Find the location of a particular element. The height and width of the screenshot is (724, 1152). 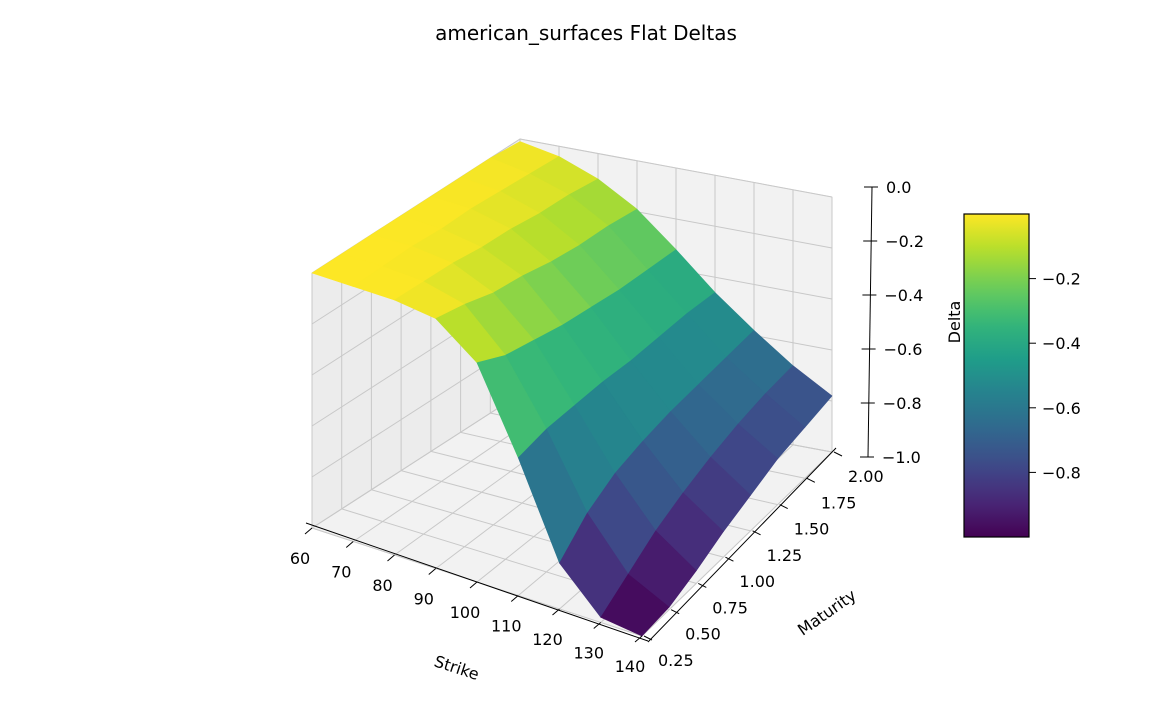

y-axis-line is located at coordinates (742, 545).